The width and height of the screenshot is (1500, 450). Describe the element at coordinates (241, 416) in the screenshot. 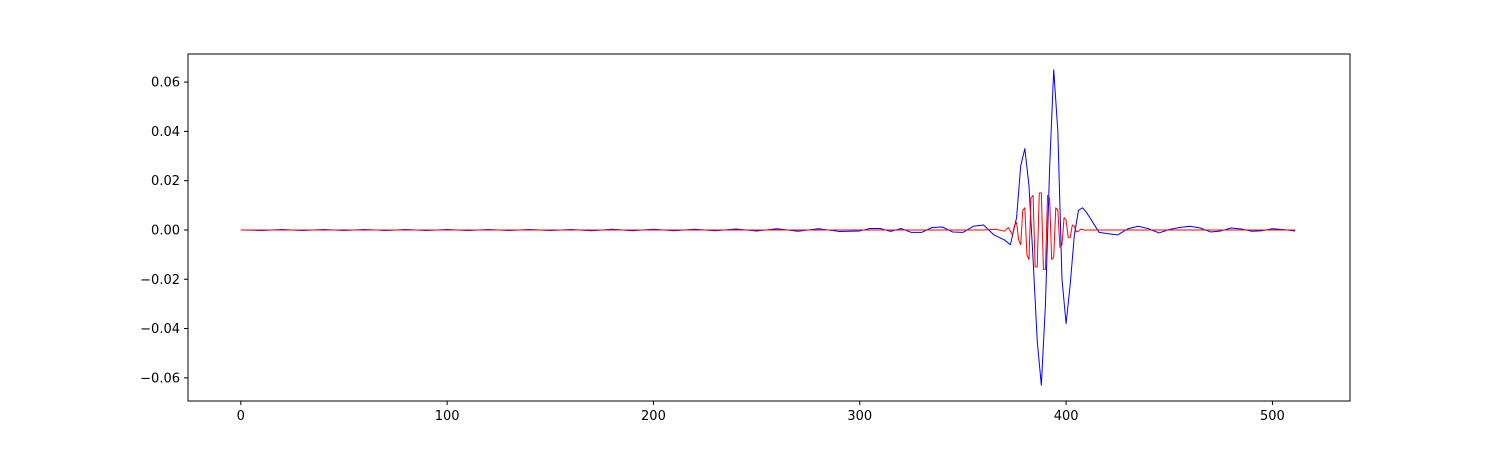

I see `x-tick-label: 0` at that location.